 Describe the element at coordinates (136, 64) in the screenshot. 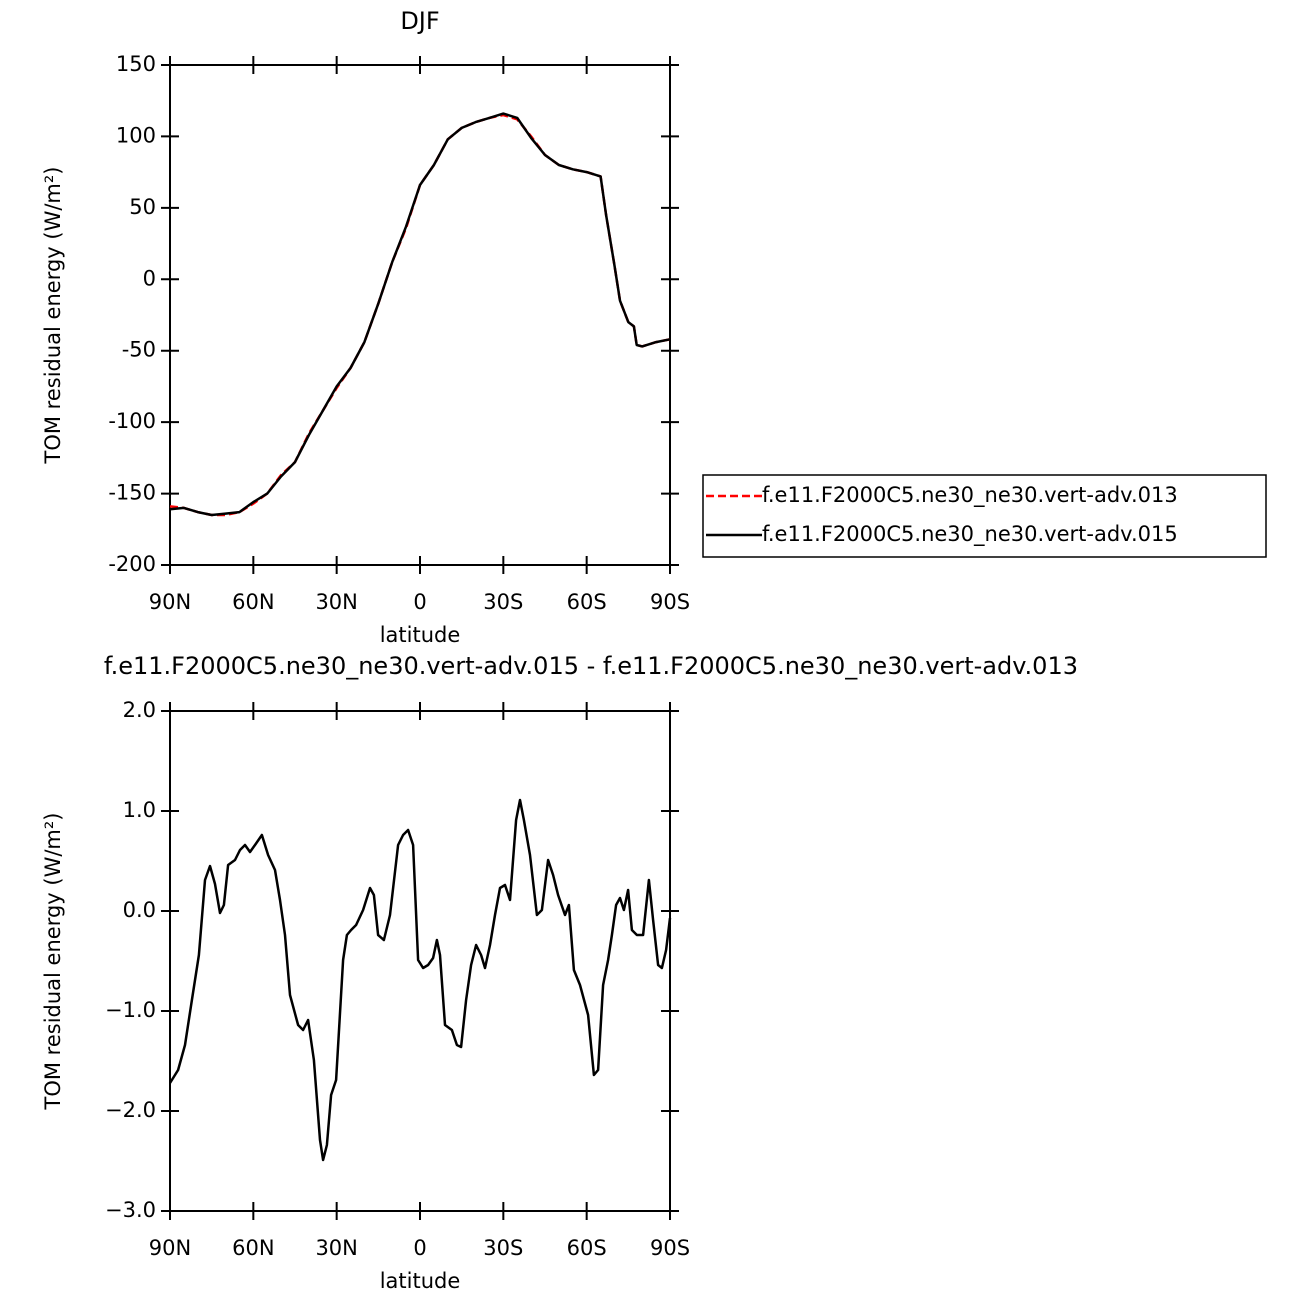

I see `y-tick-label: 150` at that location.